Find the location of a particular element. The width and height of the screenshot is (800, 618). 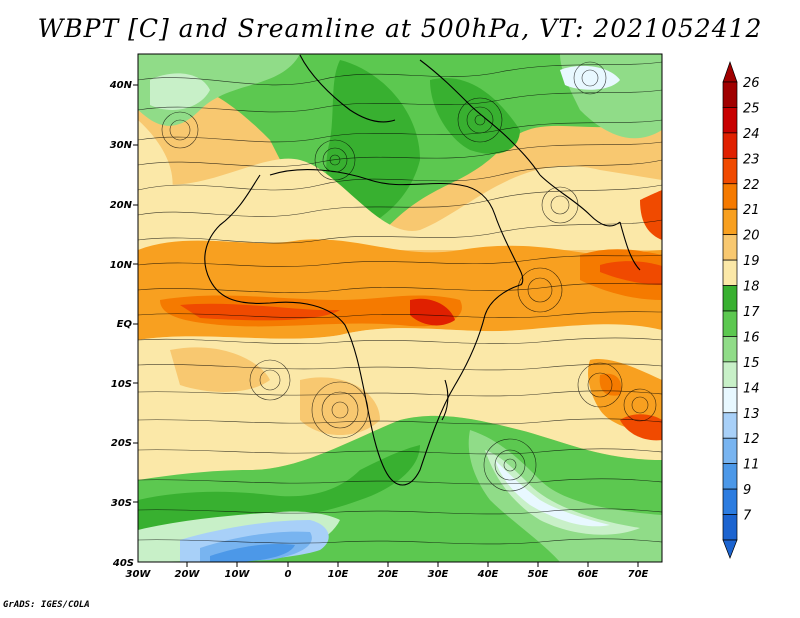

grads-credit: GrADS: IGES/COLA is located at coordinates (46, 605).